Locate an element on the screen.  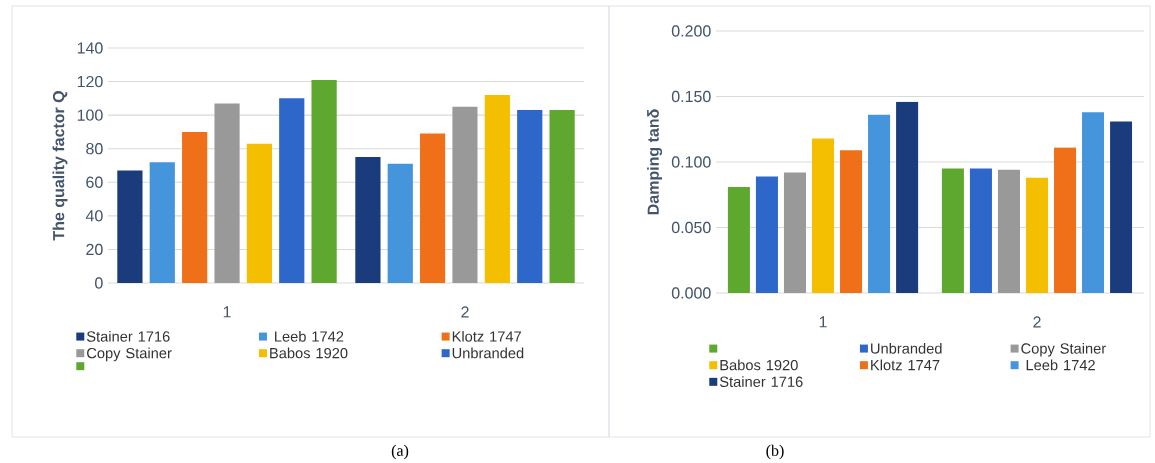
y-tick-label: 100 is located at coordinates (90, 115).